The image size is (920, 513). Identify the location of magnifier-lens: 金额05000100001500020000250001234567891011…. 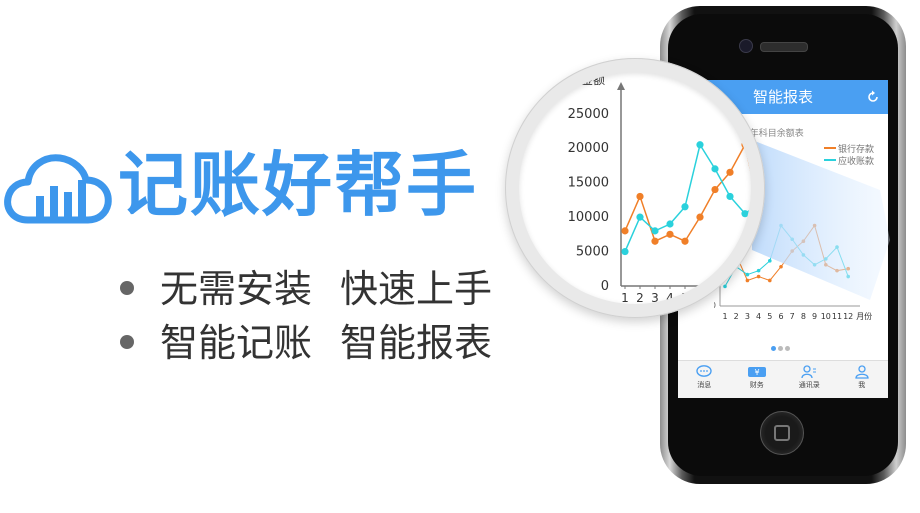
(635, 188).